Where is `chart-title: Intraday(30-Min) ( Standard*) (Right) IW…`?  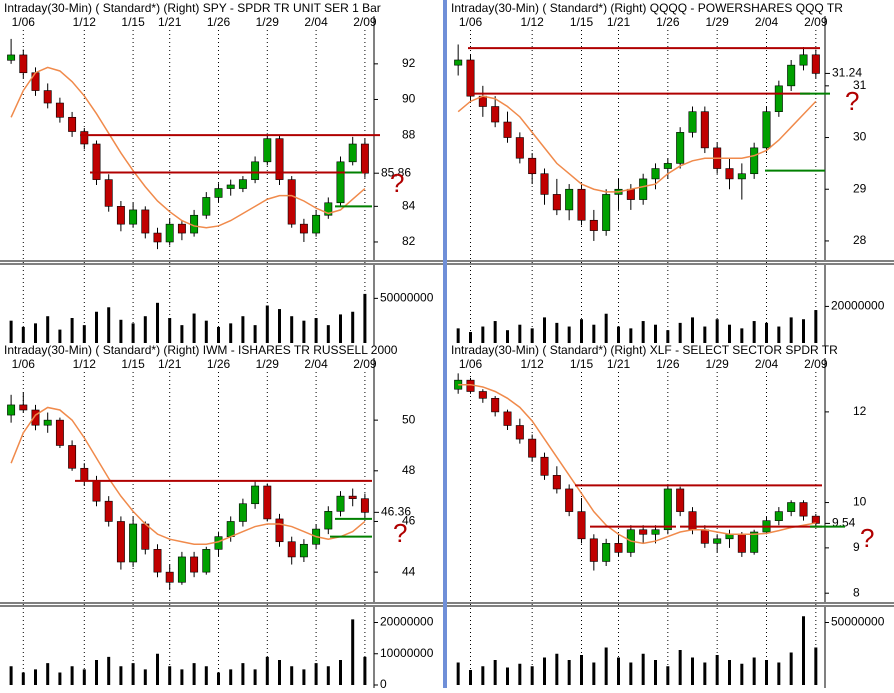
chart-title: Intraday(30-Min) ( Standard*) (Right) IW… is located at coordinates (201, 350).